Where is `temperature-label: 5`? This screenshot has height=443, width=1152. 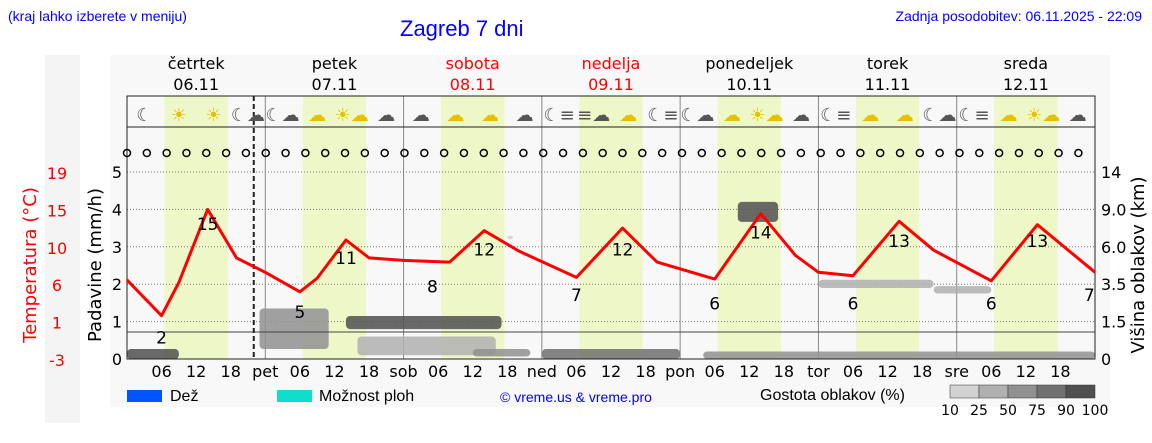
temperature-label: 5 is located at coordinates (299, 313).